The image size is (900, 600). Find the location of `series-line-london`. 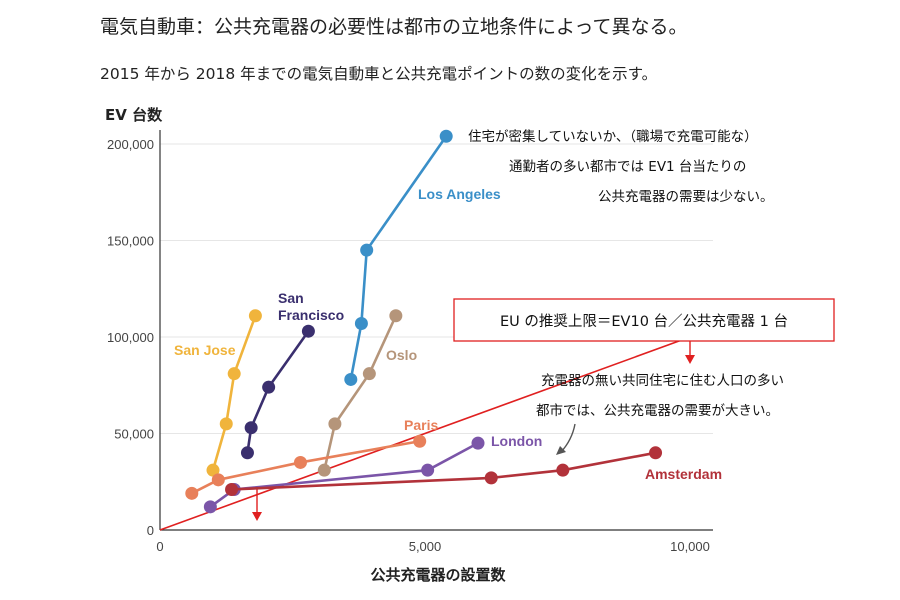

series-line-london is located at coordinates (344, 475).